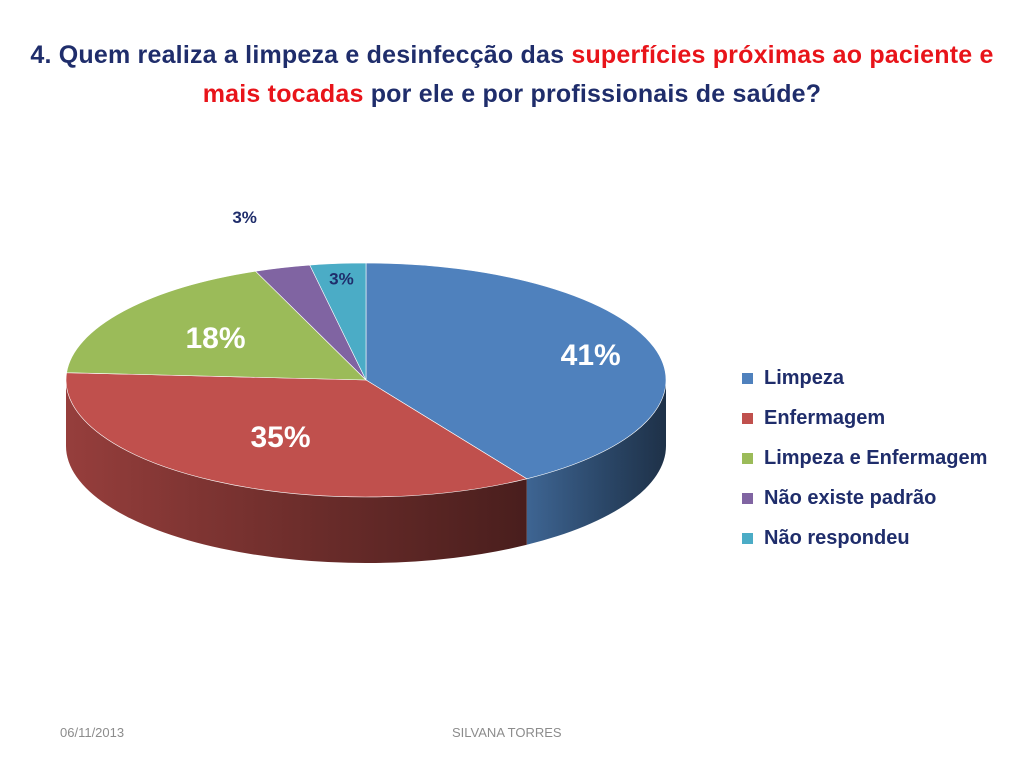  What do you see at coordinates (592, 94) in the screenshot?
I see `title-part-3: por ele e por profissionais de saúde?` at bounding box center [592, 94].